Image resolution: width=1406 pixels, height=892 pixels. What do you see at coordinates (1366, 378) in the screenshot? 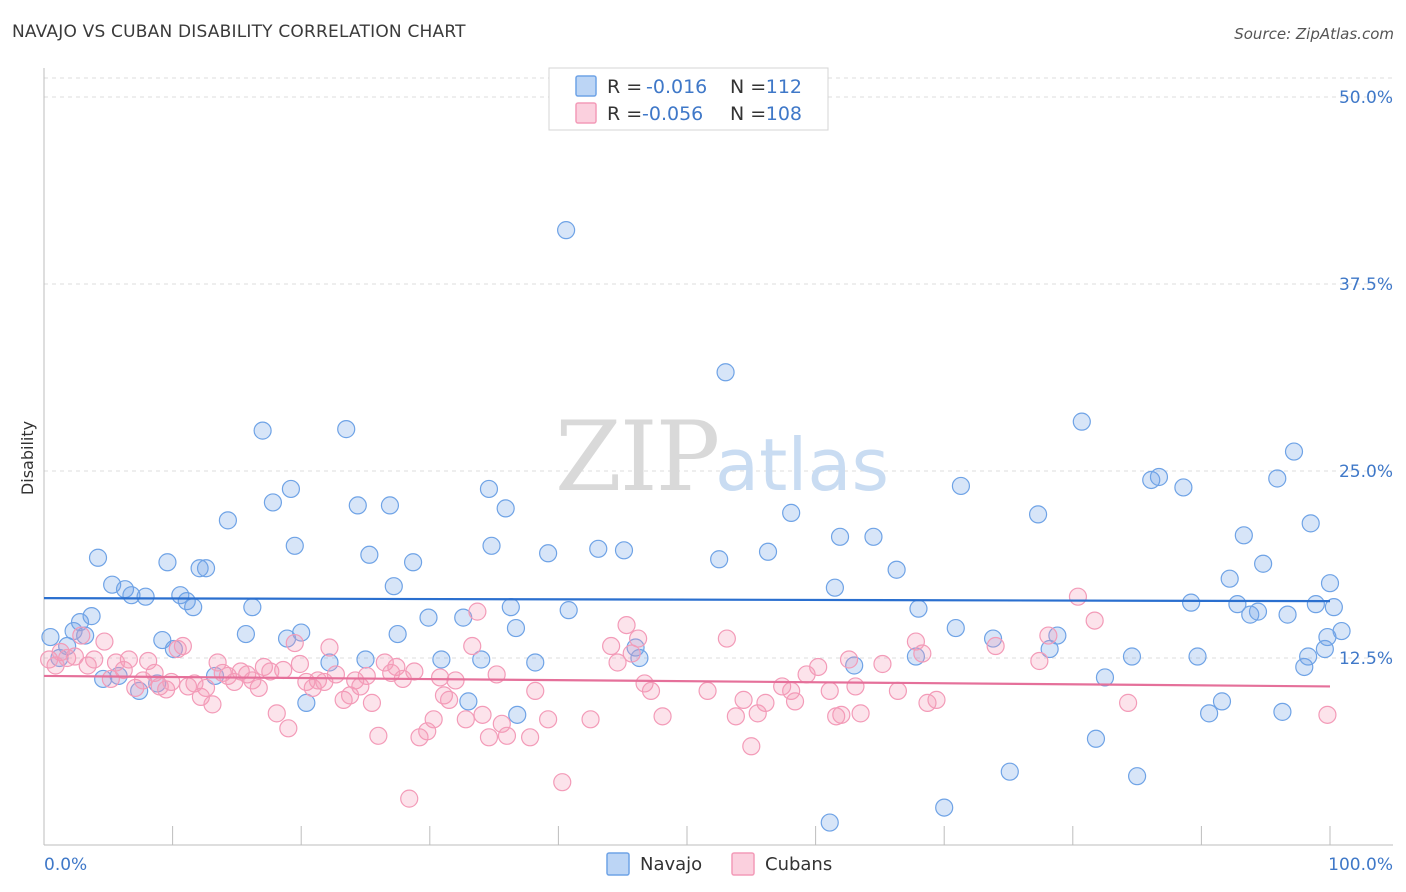
I see `y-tick-labels: 12.5% 25.0% 37.5% 50.0%` at bounding box center [1366, 378].